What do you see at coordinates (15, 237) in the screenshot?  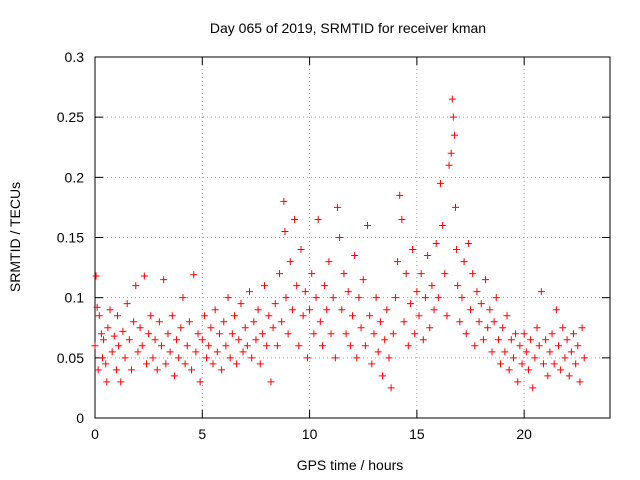 I see `y-axis-label: SRMTID / TECUs` at bounding box center [15, 237].